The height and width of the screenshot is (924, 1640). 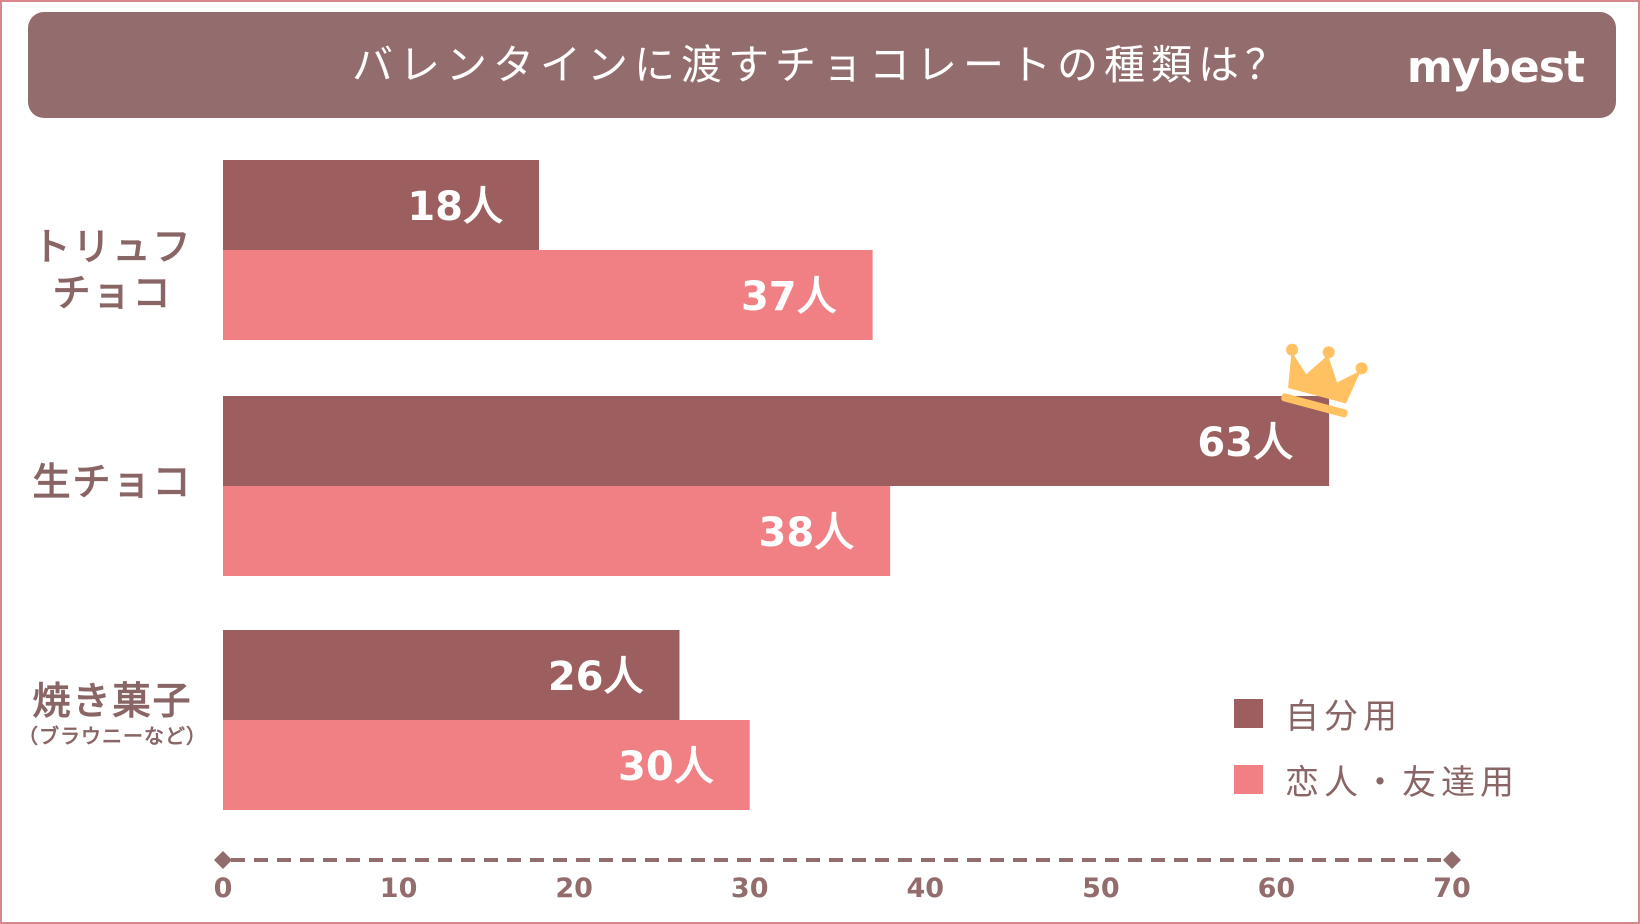 What do you see at coordinates (112, 247) in the screenshot?
I see `category-label-line: トリュフ` at bounding box center [112, 247].